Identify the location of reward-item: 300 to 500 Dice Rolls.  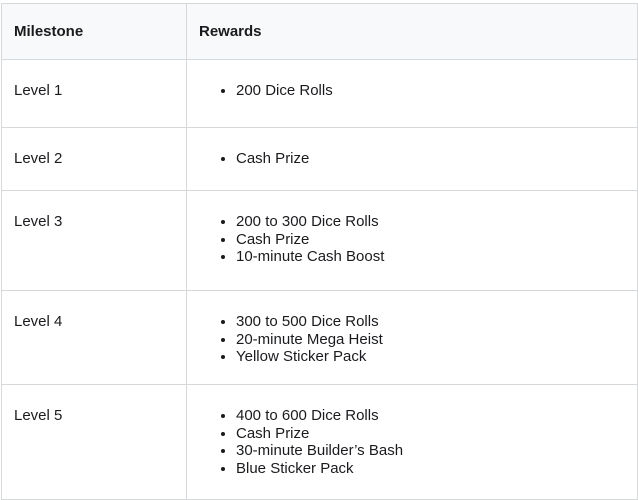
(430, 322).